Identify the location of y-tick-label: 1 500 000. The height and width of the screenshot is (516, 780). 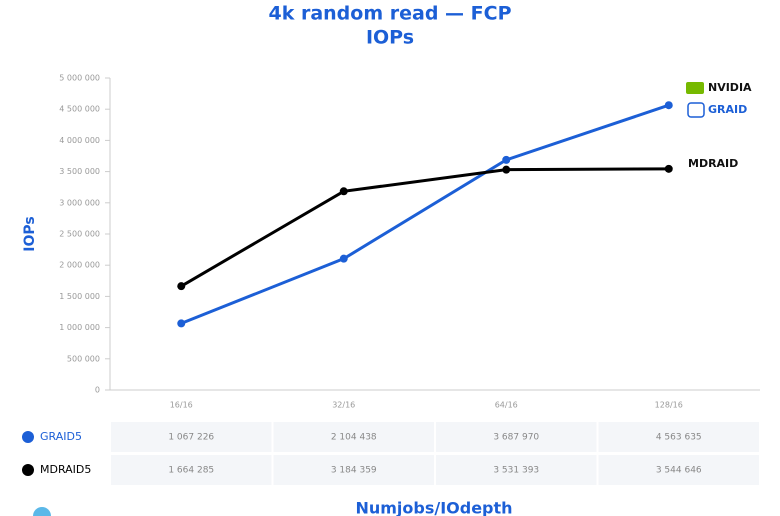
(79, 296).